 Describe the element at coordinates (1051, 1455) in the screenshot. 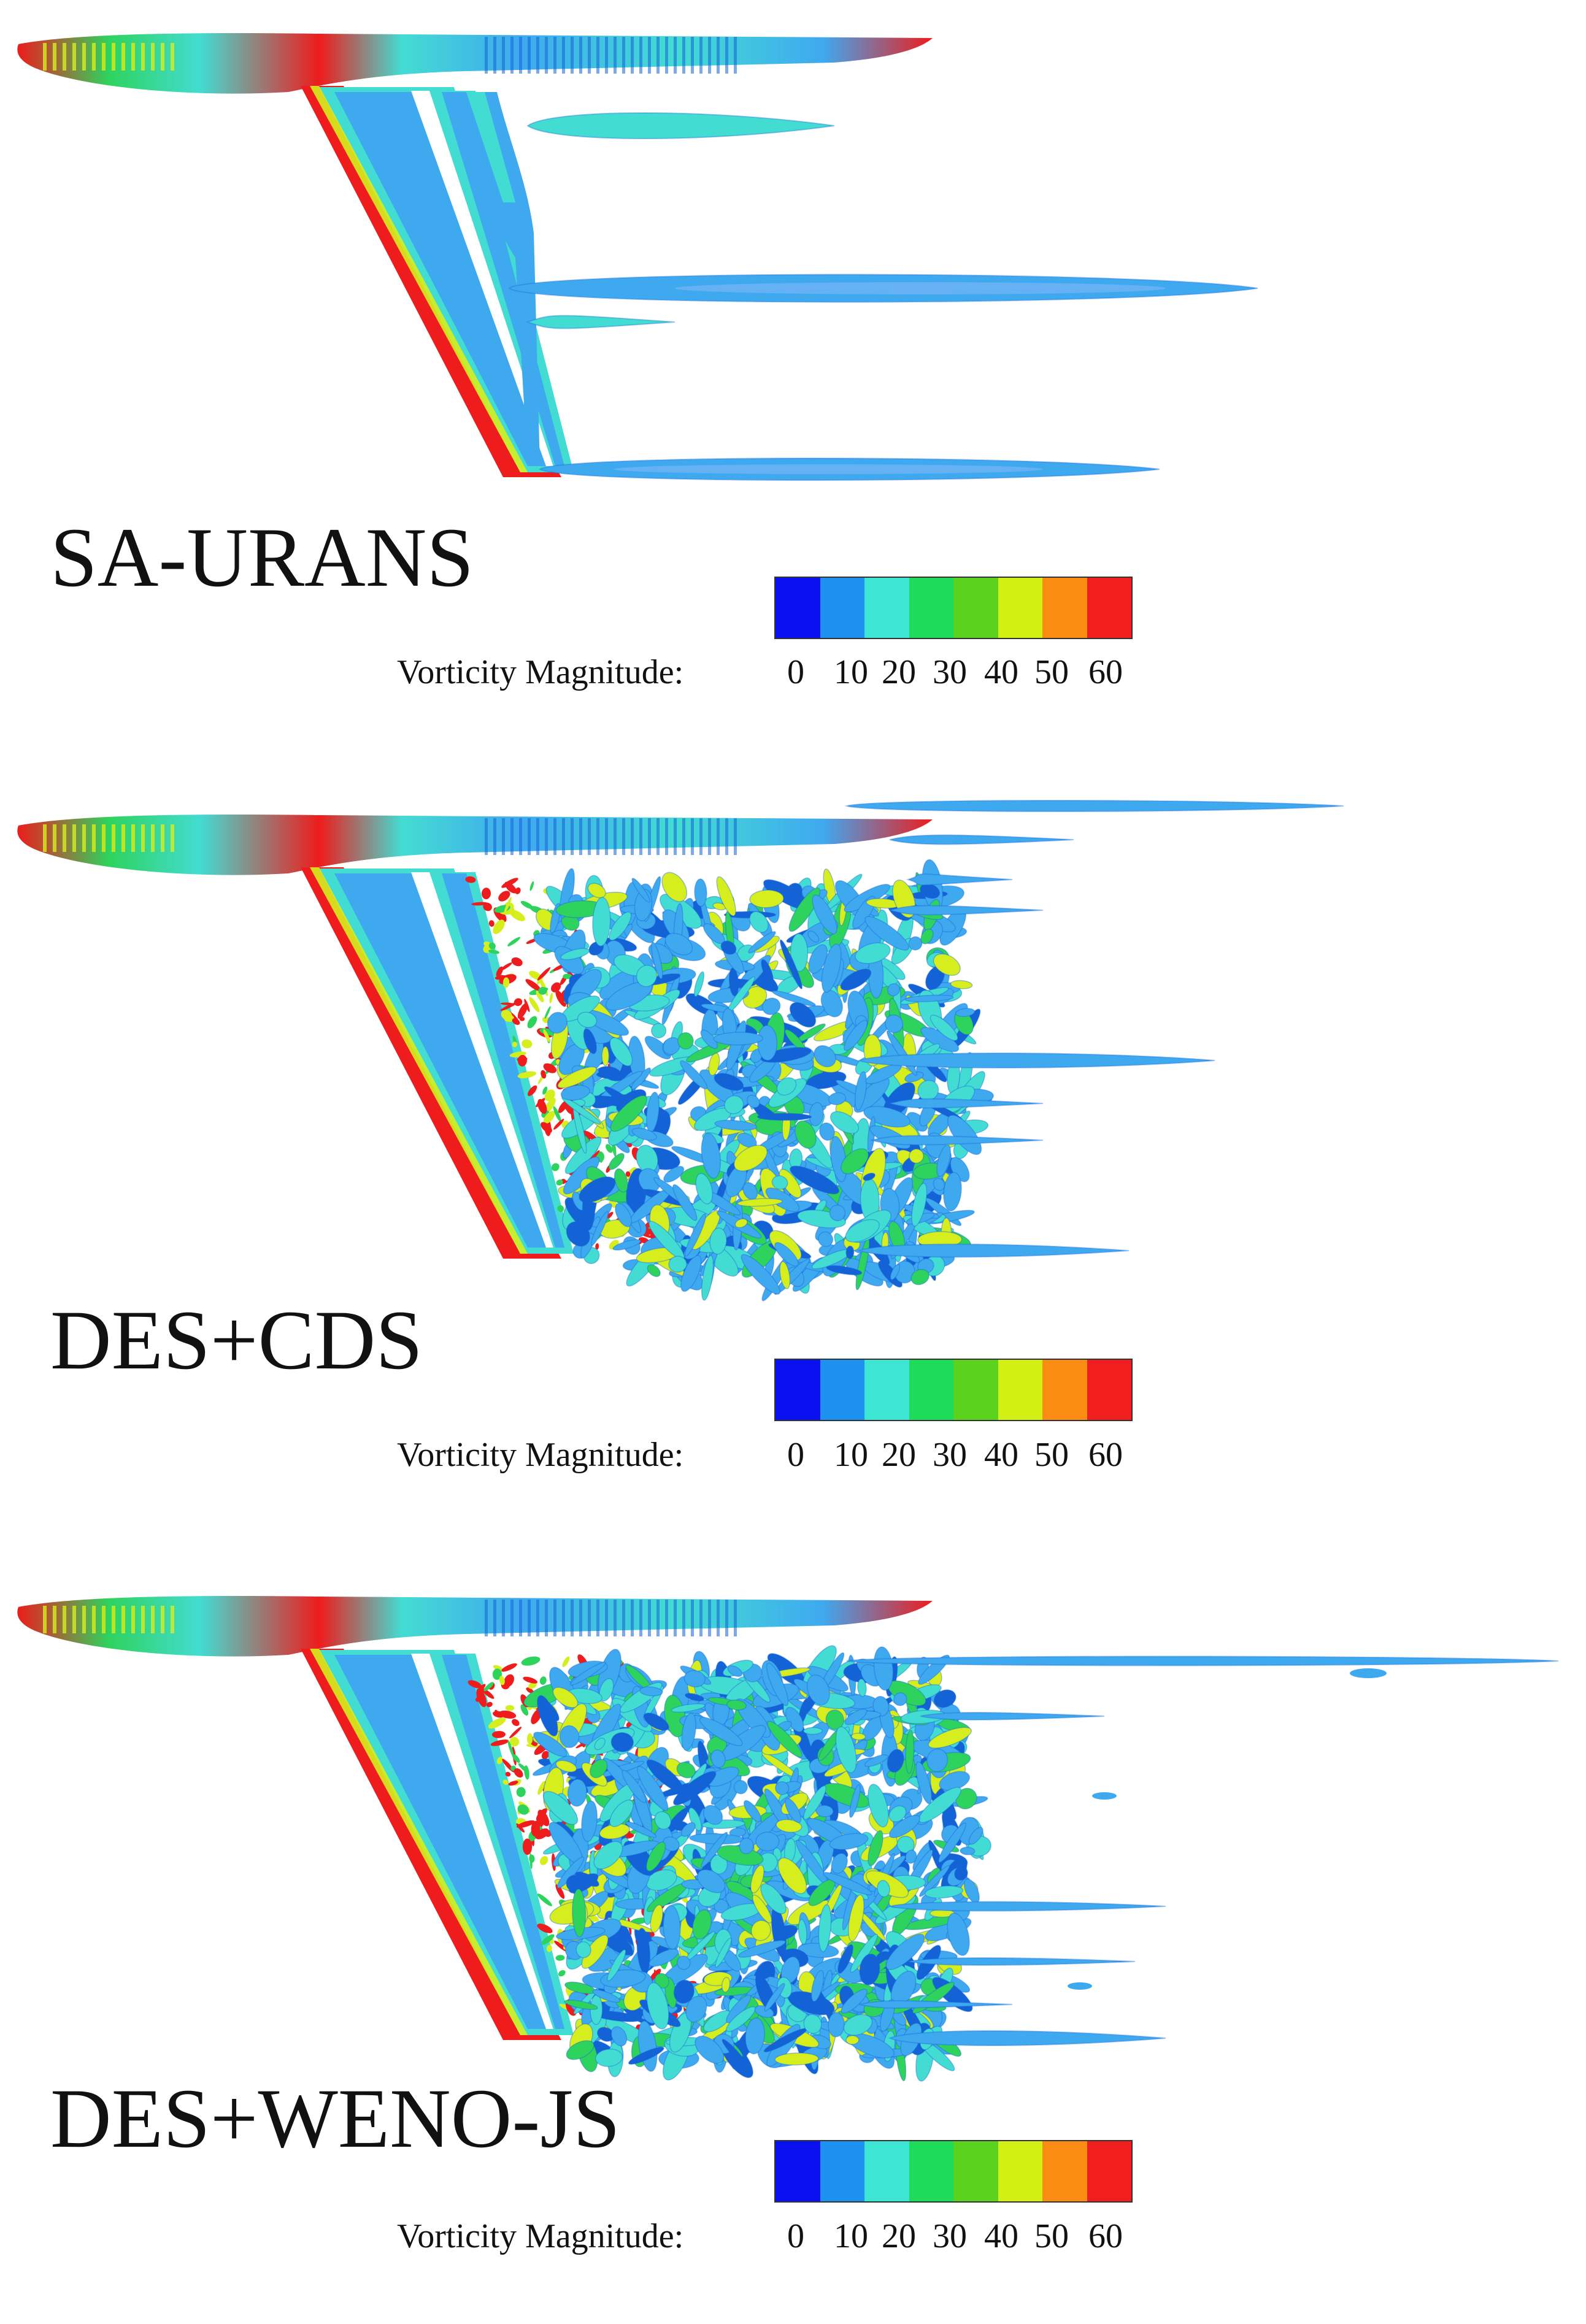

I see `legend-tick-label: 50` at that location.